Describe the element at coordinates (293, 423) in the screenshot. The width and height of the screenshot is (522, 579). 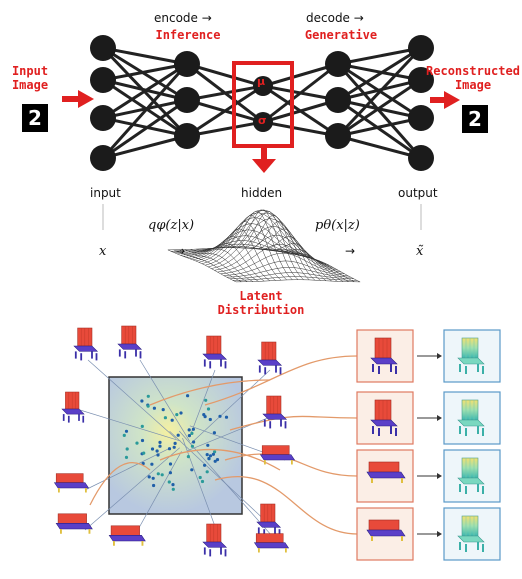
I see `decode-arrow` at that location.